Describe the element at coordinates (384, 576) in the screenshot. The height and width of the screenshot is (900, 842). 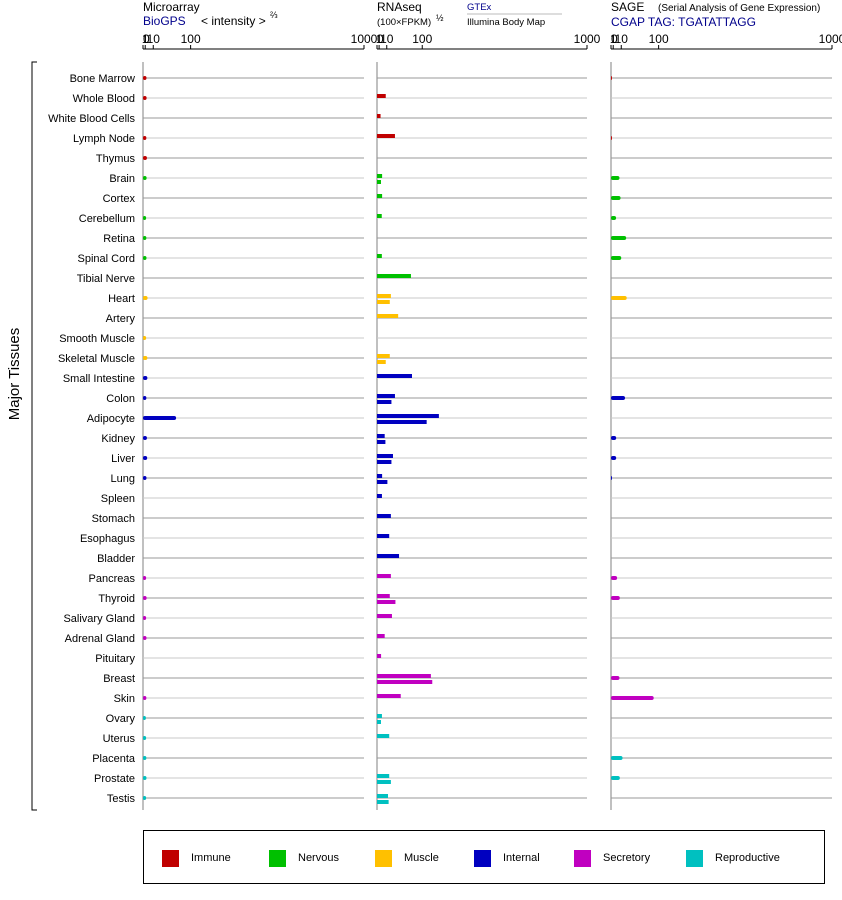
I see `bar-pancreas-gtex` at that location.